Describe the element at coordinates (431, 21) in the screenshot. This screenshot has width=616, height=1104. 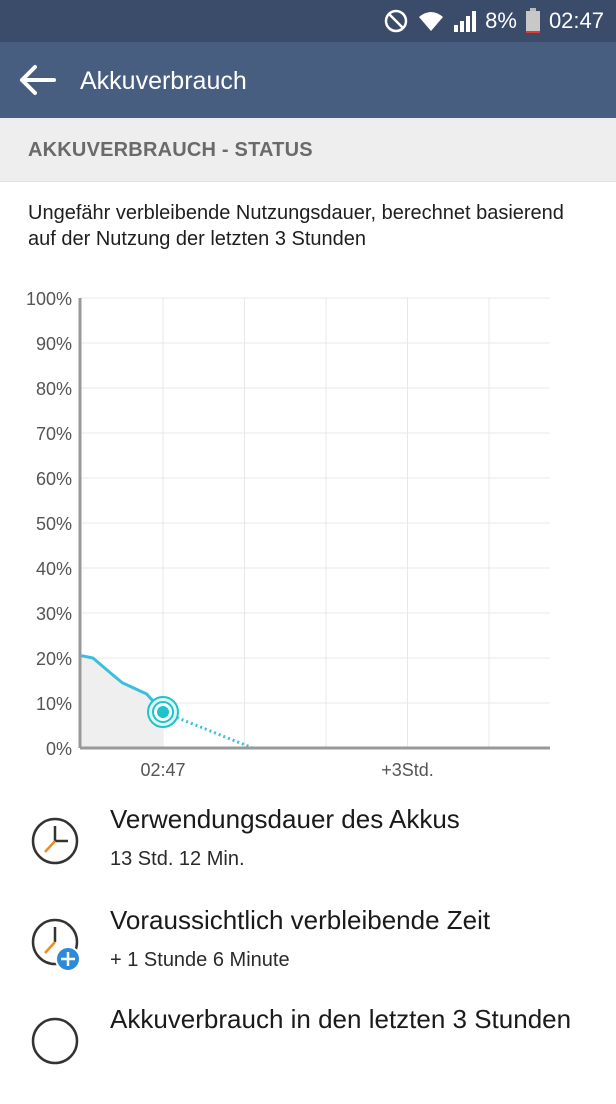
I see `wifi-icon` at that location.